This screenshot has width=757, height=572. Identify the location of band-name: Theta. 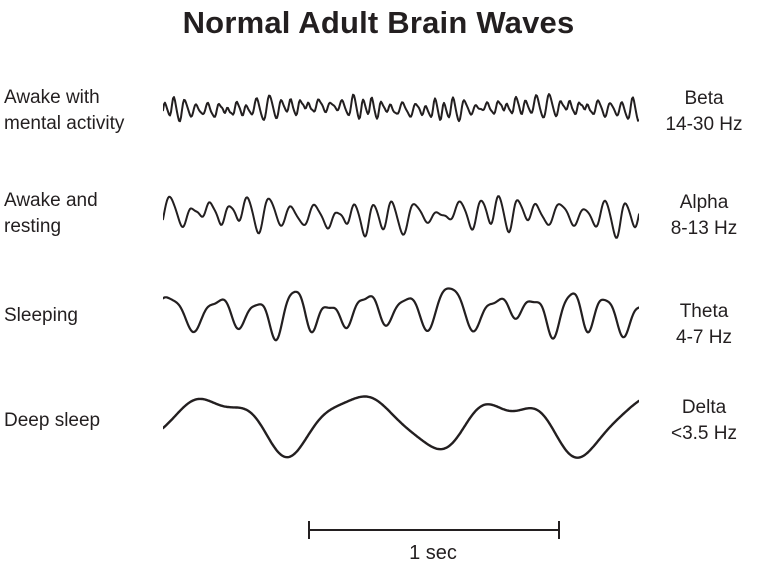
(704, 311).